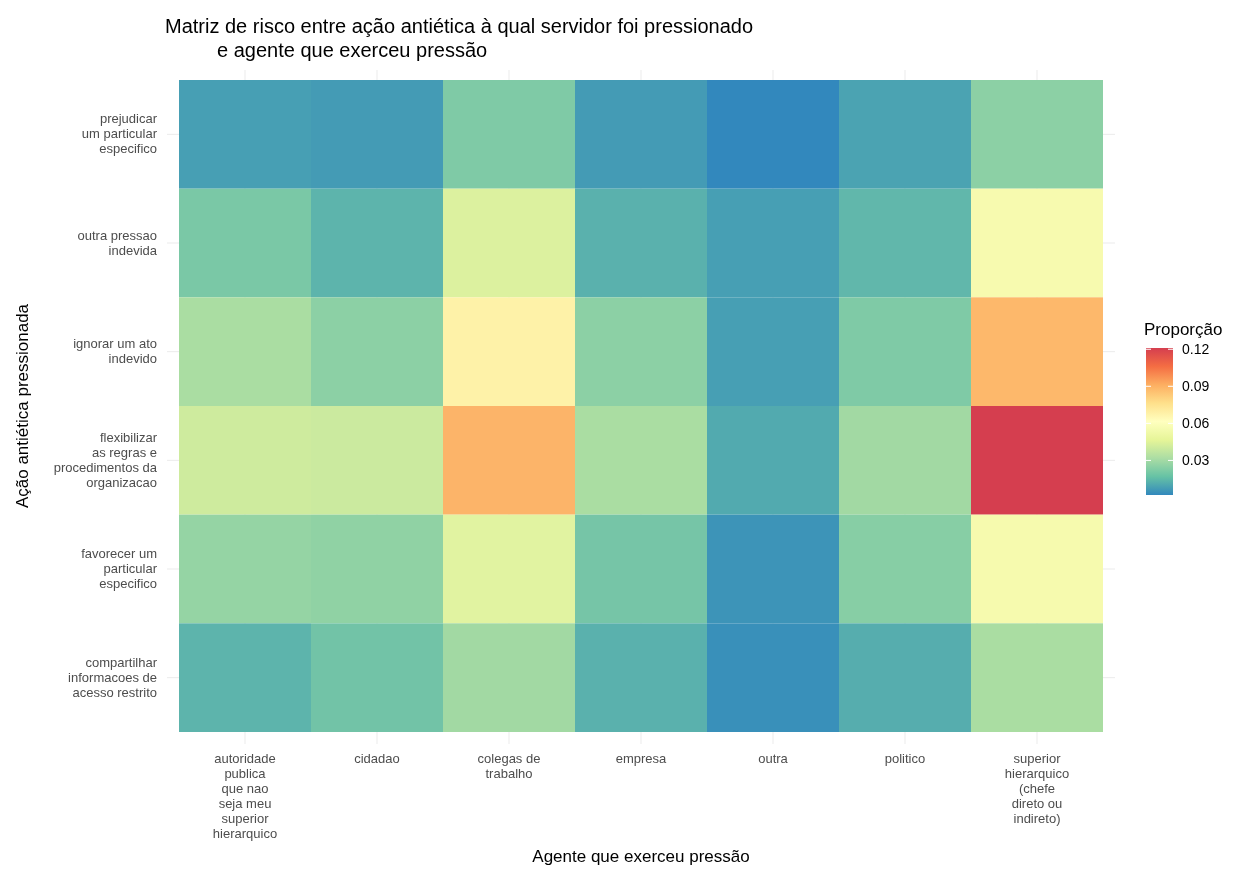 The height and width of the screenshot is (869, 1233). What do you see at coordinates (245, 796) in the screenshot?
I see `x-tick-label: autoridade publica que nao seja meu superior hierarquico` at bounding box center [245, 796].